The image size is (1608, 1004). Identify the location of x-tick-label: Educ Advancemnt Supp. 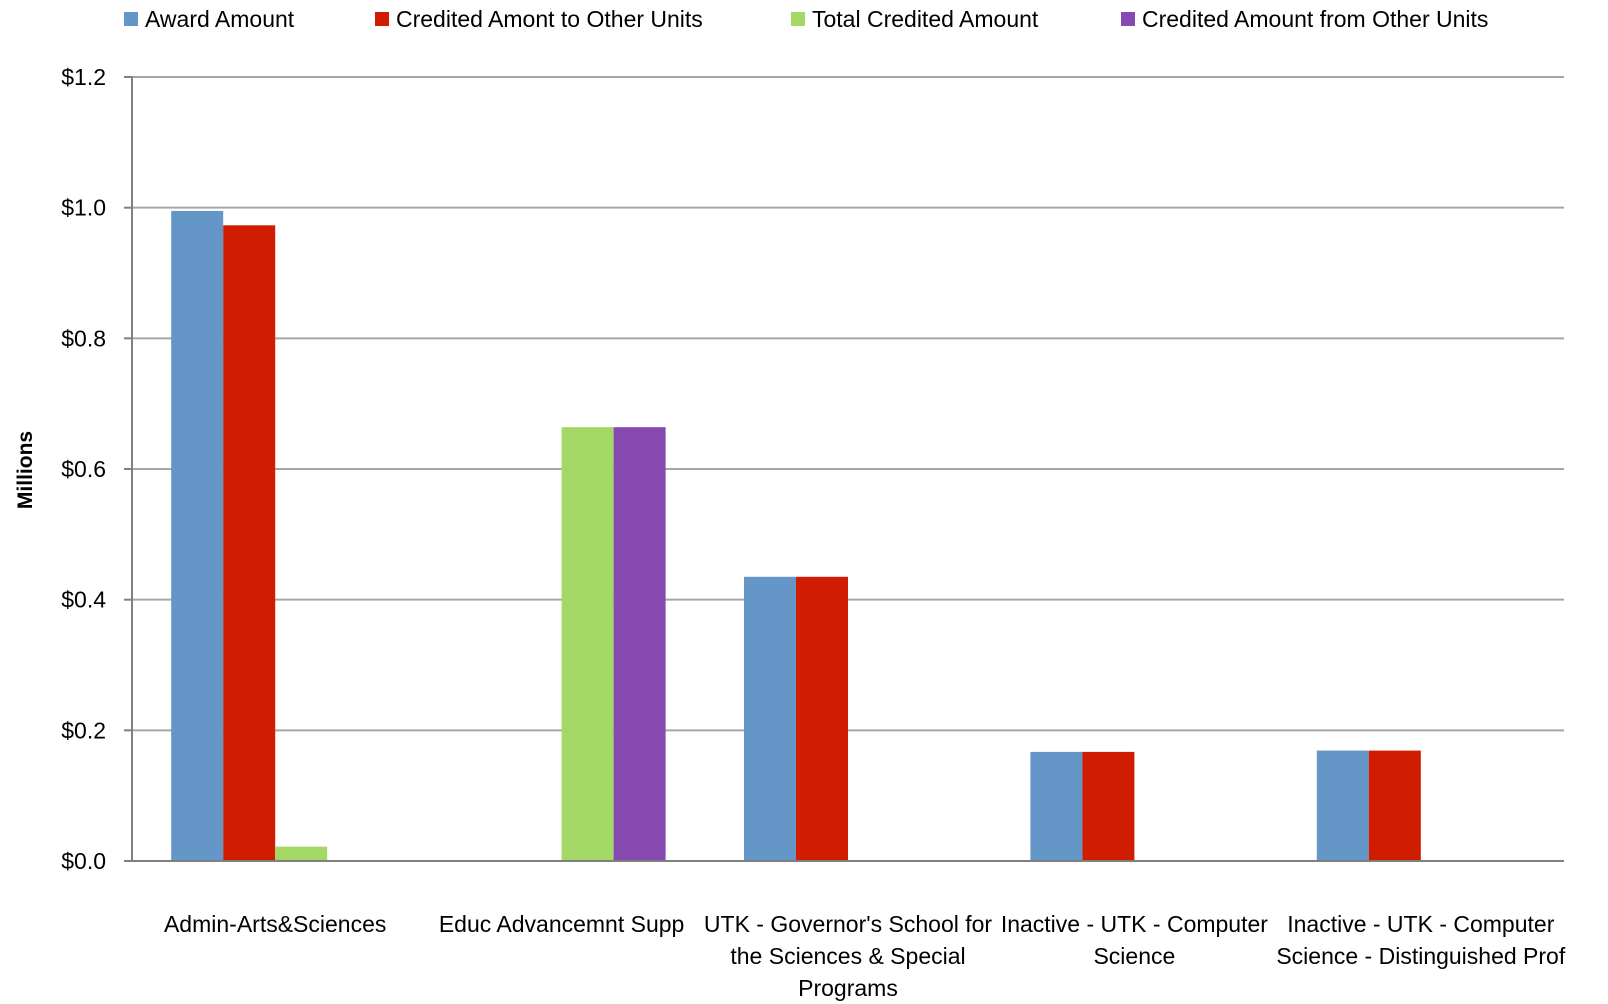
(561, 924).